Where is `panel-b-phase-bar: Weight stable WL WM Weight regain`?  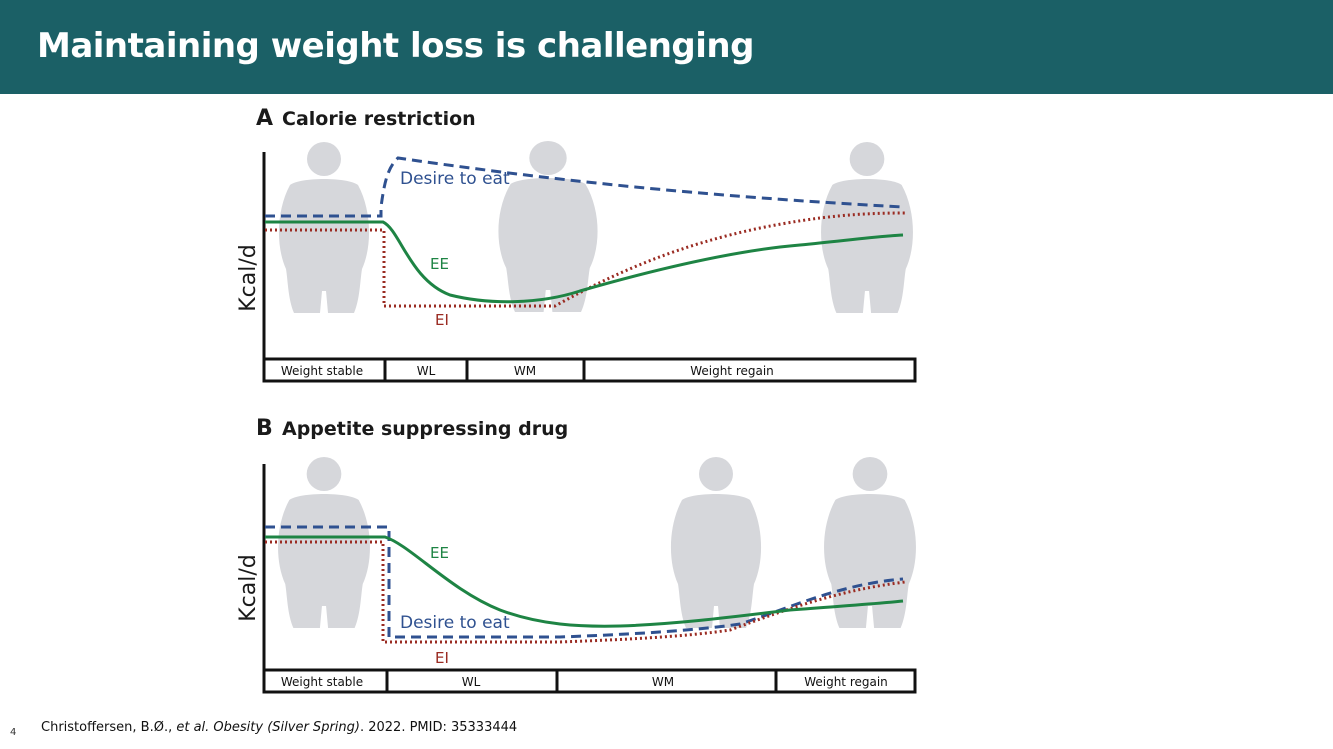
panel-b-phase-bar: Weight stable WL WM Weight regain is located at coordinates (589, 681).